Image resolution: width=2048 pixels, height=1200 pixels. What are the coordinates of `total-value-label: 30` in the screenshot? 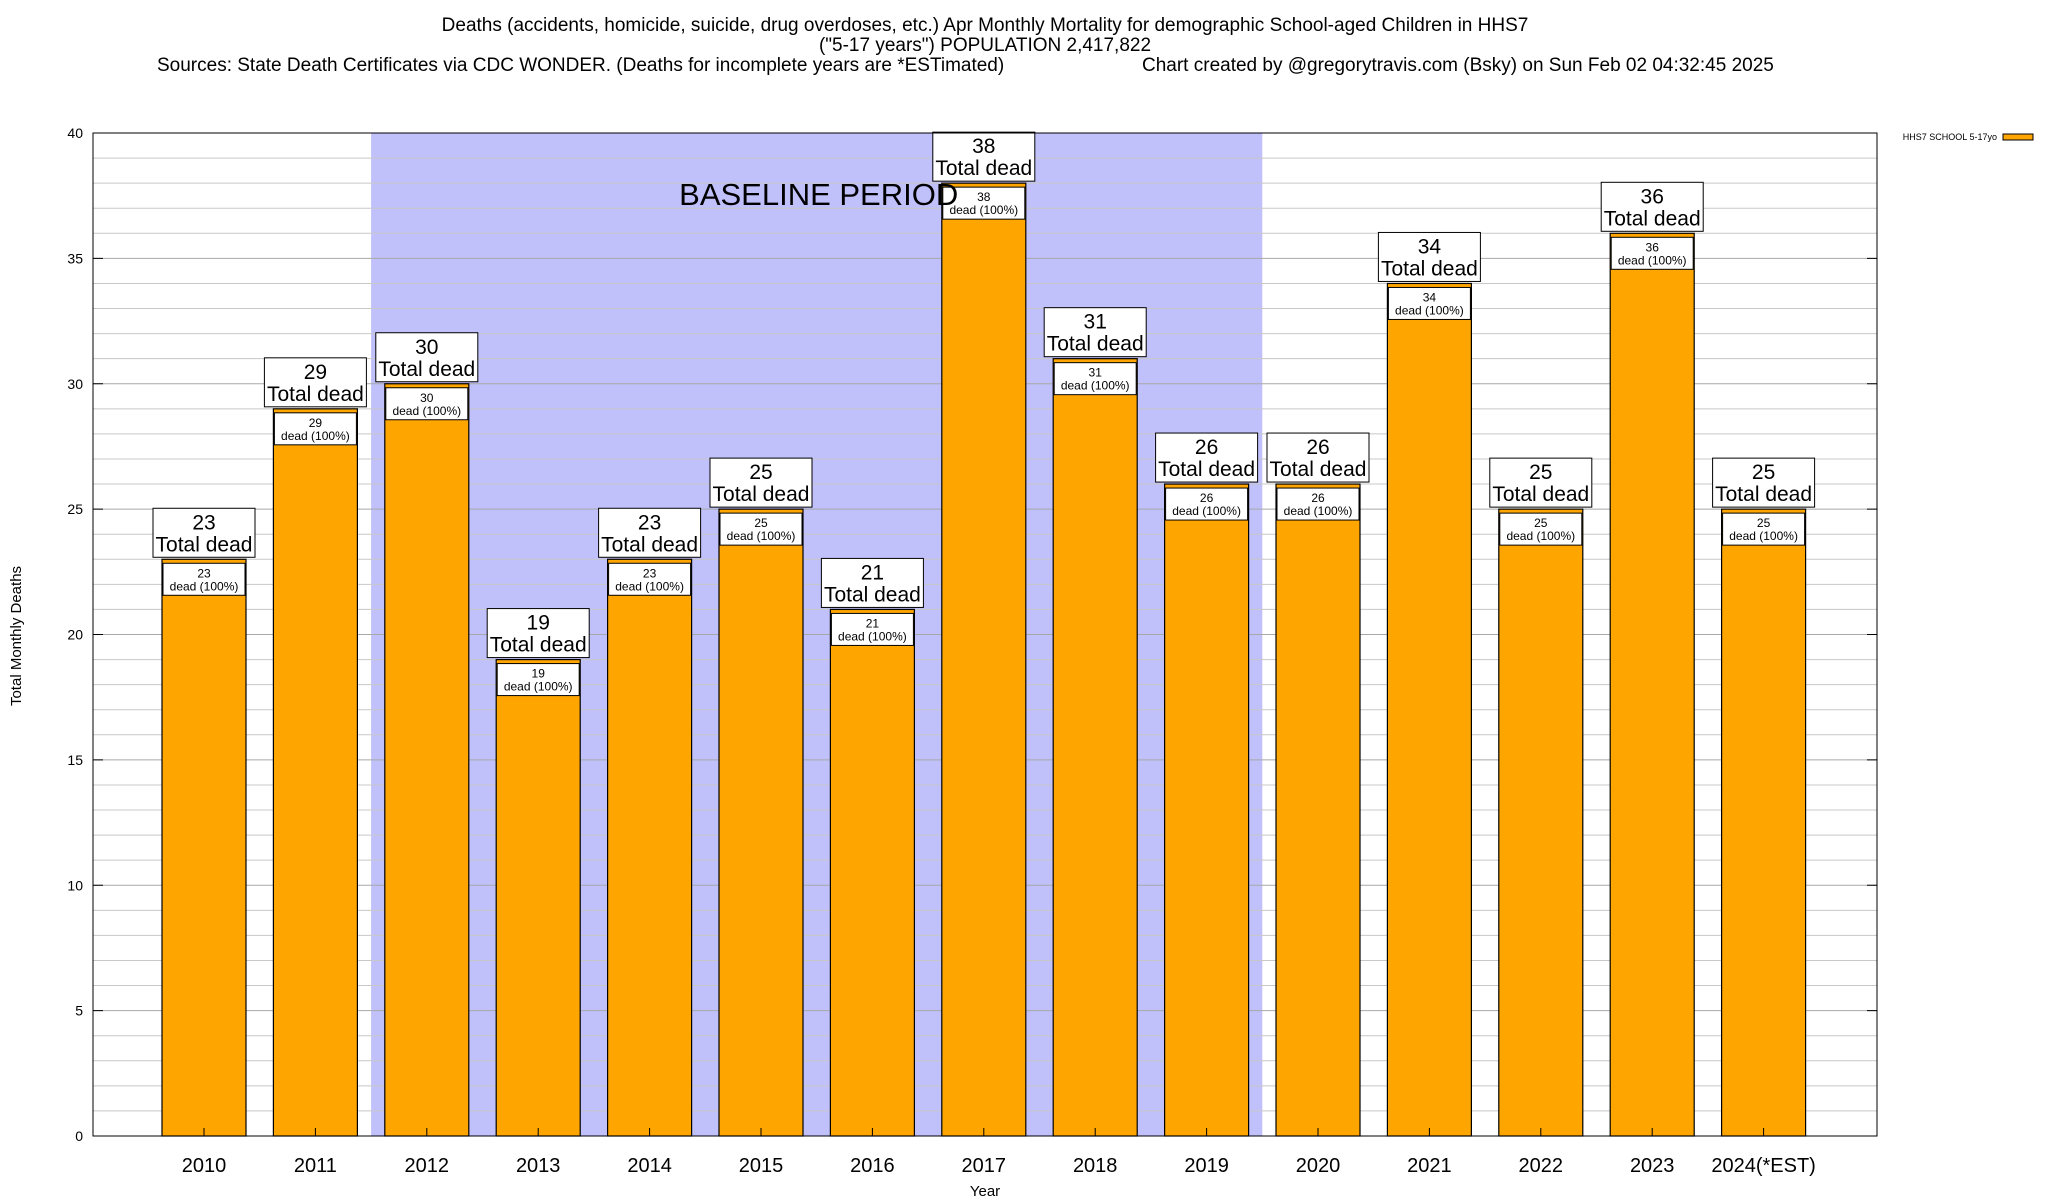 It's located at (426, 347).